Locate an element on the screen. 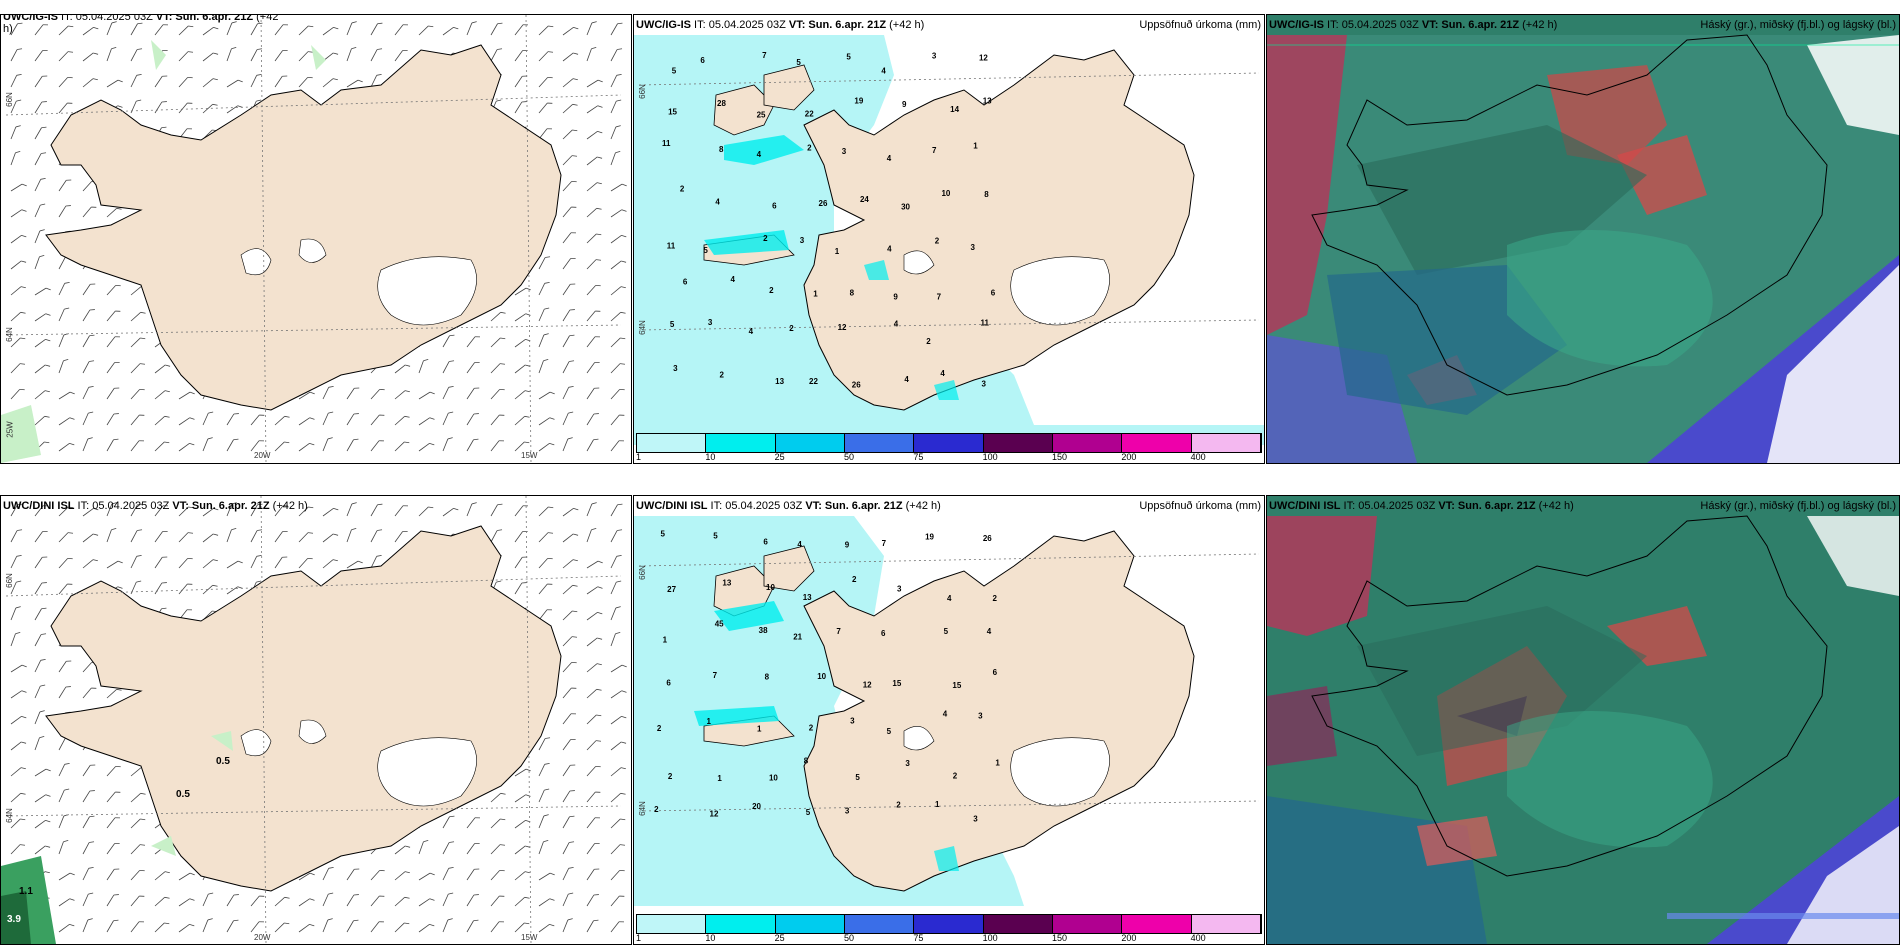  precip-value: 13 is located at coordinates (726, 583).